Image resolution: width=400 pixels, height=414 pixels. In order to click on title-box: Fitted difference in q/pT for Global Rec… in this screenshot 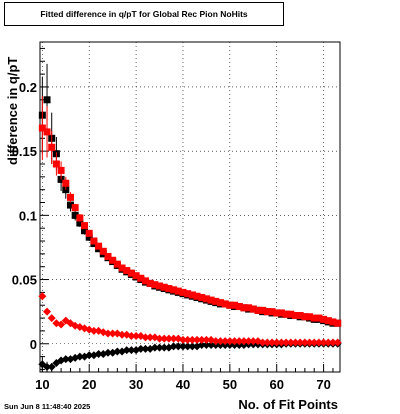, I will do `click(144, 14)`.